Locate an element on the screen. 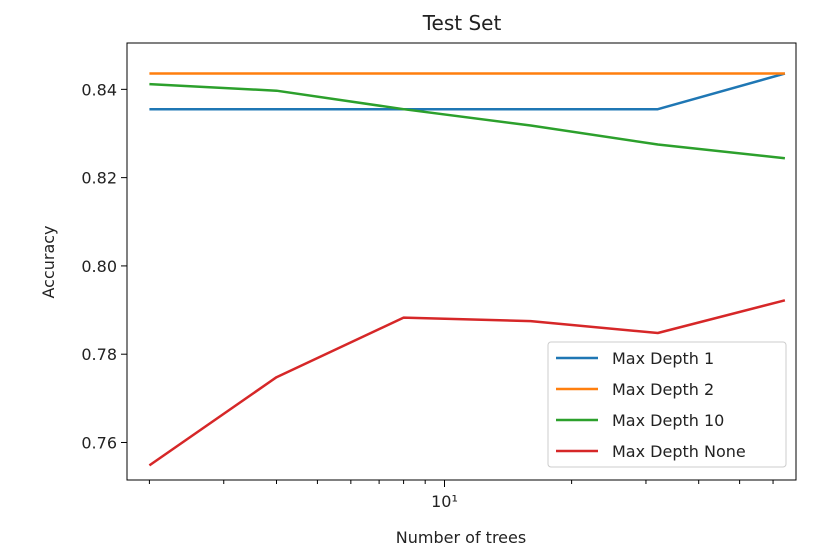 Image resolution: width=820 pixels, height=558 pixels. chart-title: Test Set is located at coordinates (462, 23).